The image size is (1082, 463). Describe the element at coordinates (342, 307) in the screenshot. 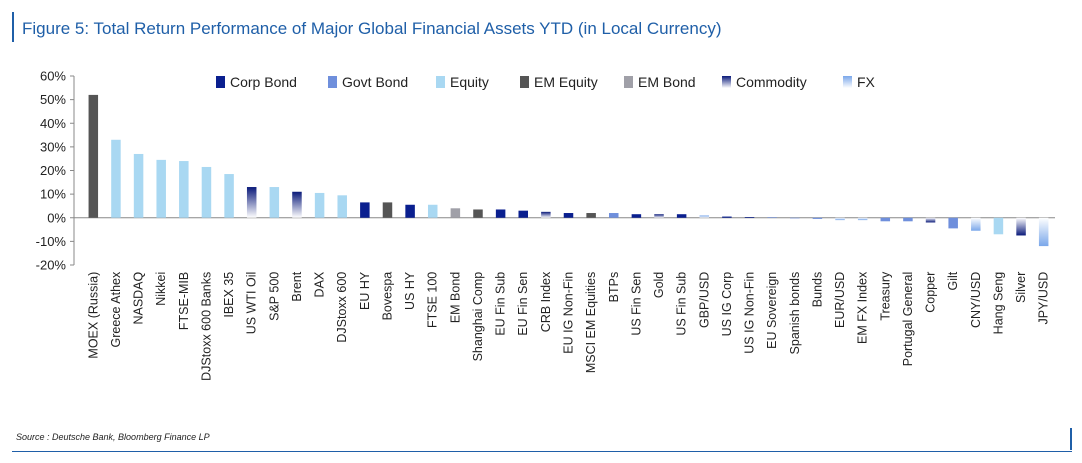

I see `x-tick-label: DJStoxx 600` at that location.